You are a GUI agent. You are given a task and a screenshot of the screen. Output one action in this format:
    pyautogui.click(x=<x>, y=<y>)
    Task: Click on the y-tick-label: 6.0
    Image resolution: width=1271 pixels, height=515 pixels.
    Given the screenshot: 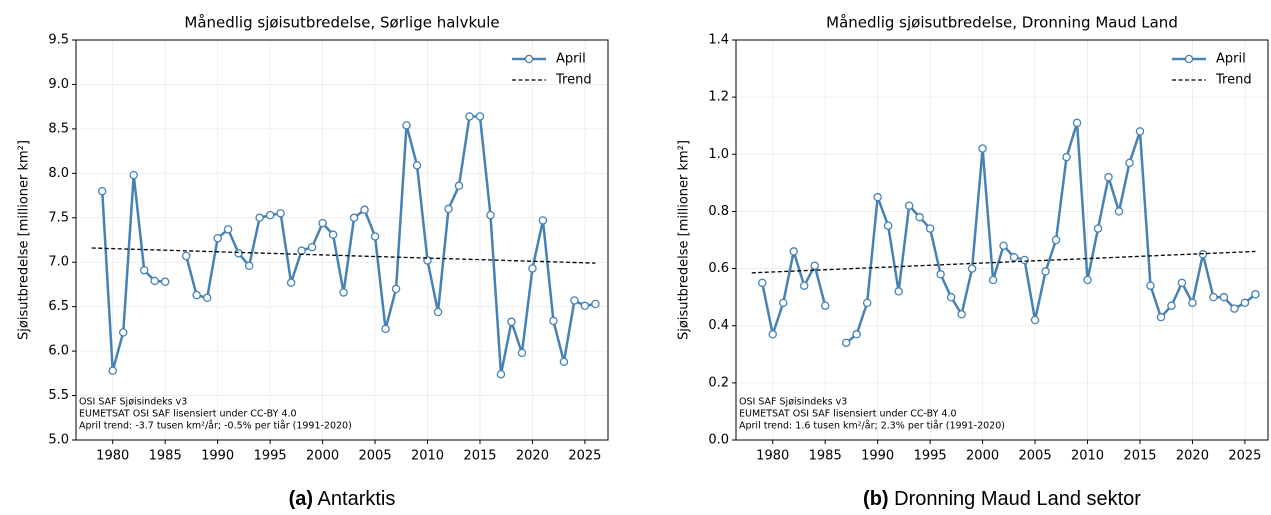 What is the action you would take?
    pyautogui.click(x=58, y=351)
    